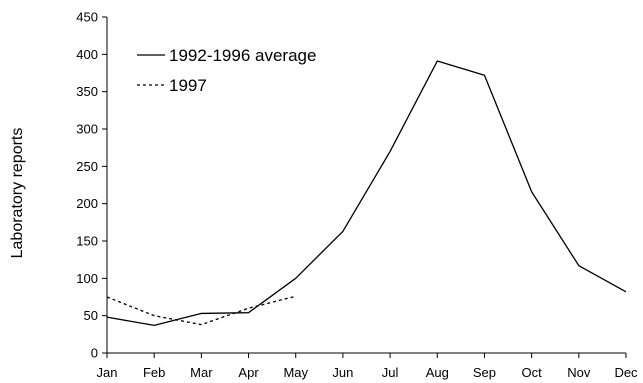 This screenshot has height=383, width=643. Describe the element at coordinates (226, 70) in the screenshot. I see `legend: 1992-1996 average 1997` at that location.